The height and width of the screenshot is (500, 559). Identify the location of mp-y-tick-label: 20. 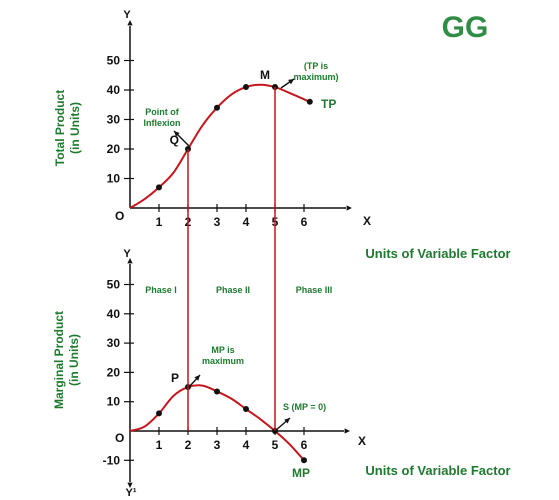
(114, 372).